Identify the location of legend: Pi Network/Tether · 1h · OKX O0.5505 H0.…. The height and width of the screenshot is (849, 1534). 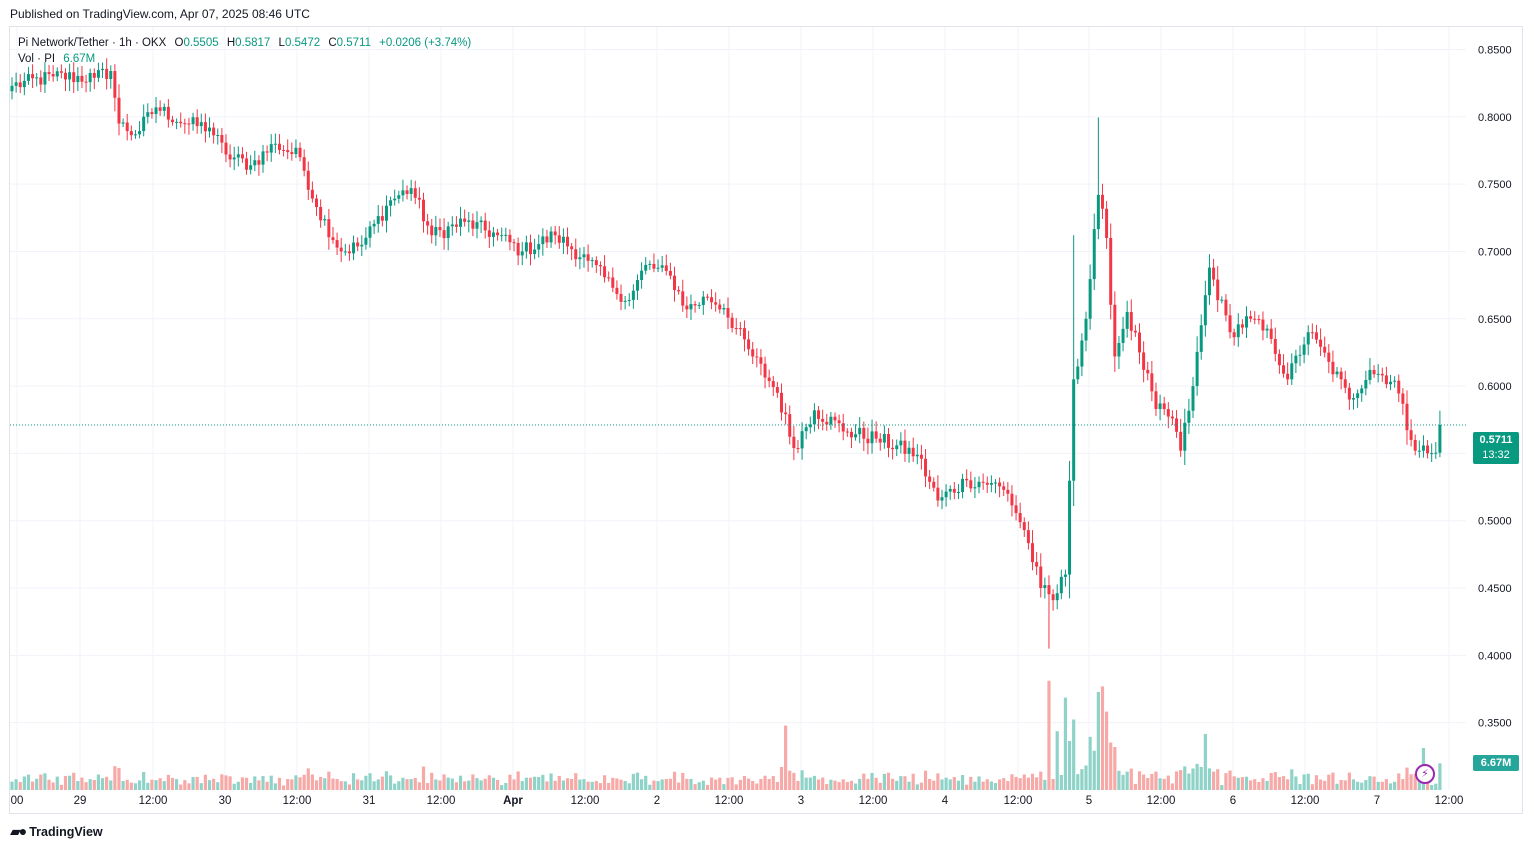
(244, 51).